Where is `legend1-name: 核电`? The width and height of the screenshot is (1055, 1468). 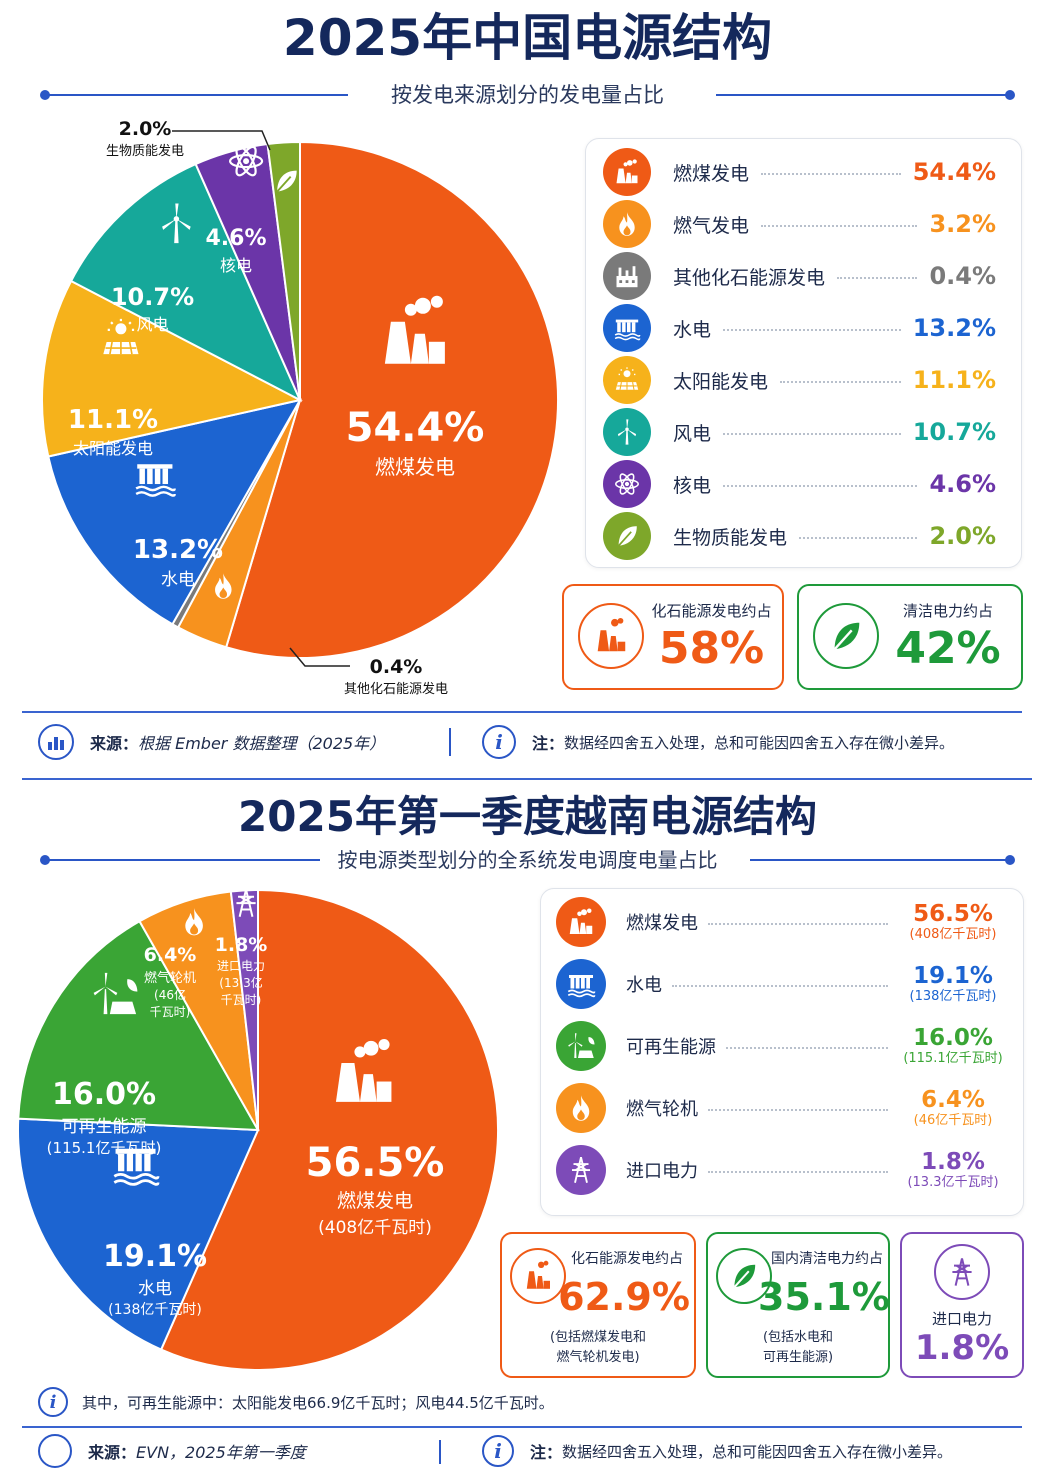
legend1-name: 核电 is located at coordinates (692, 485).